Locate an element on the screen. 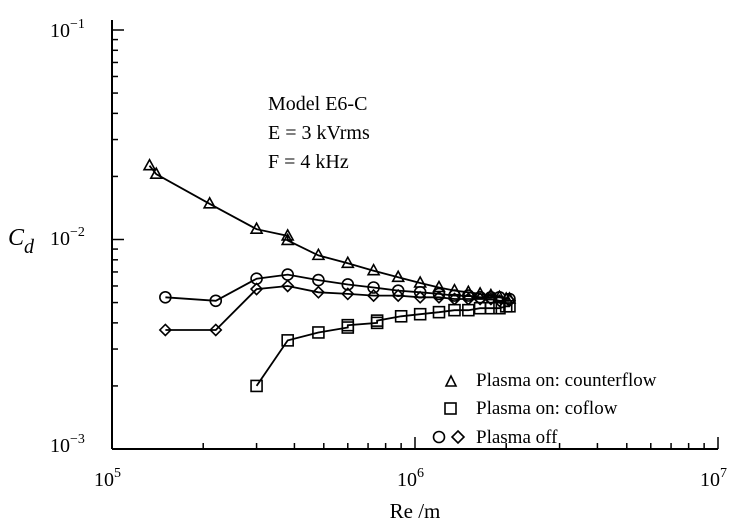  legend-entry-plasma-off: Plasma off is located at coordinates (495, 437).